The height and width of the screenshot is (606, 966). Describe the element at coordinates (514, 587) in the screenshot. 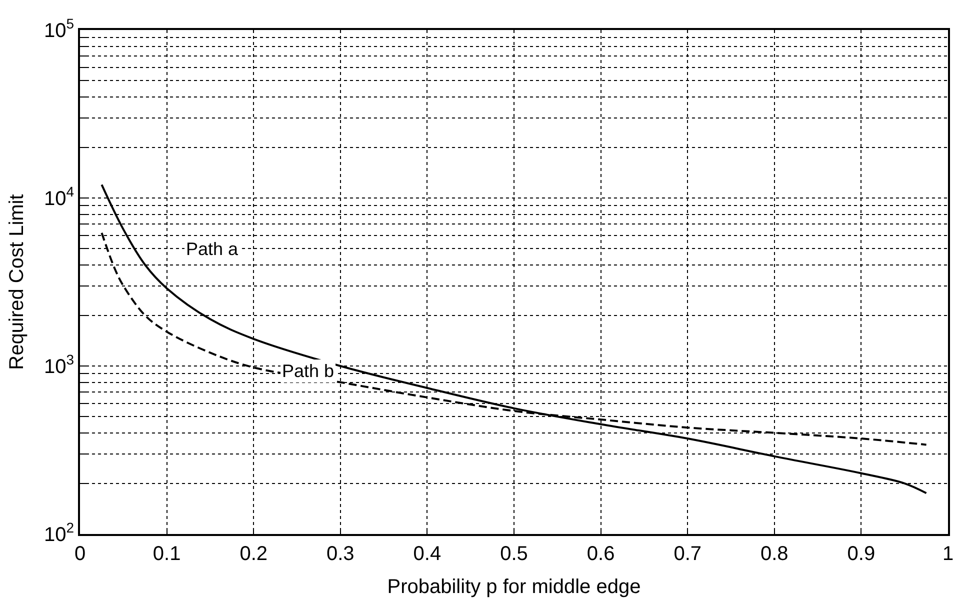

I see `x-axis-title: Probability p for middle edge` at that location.